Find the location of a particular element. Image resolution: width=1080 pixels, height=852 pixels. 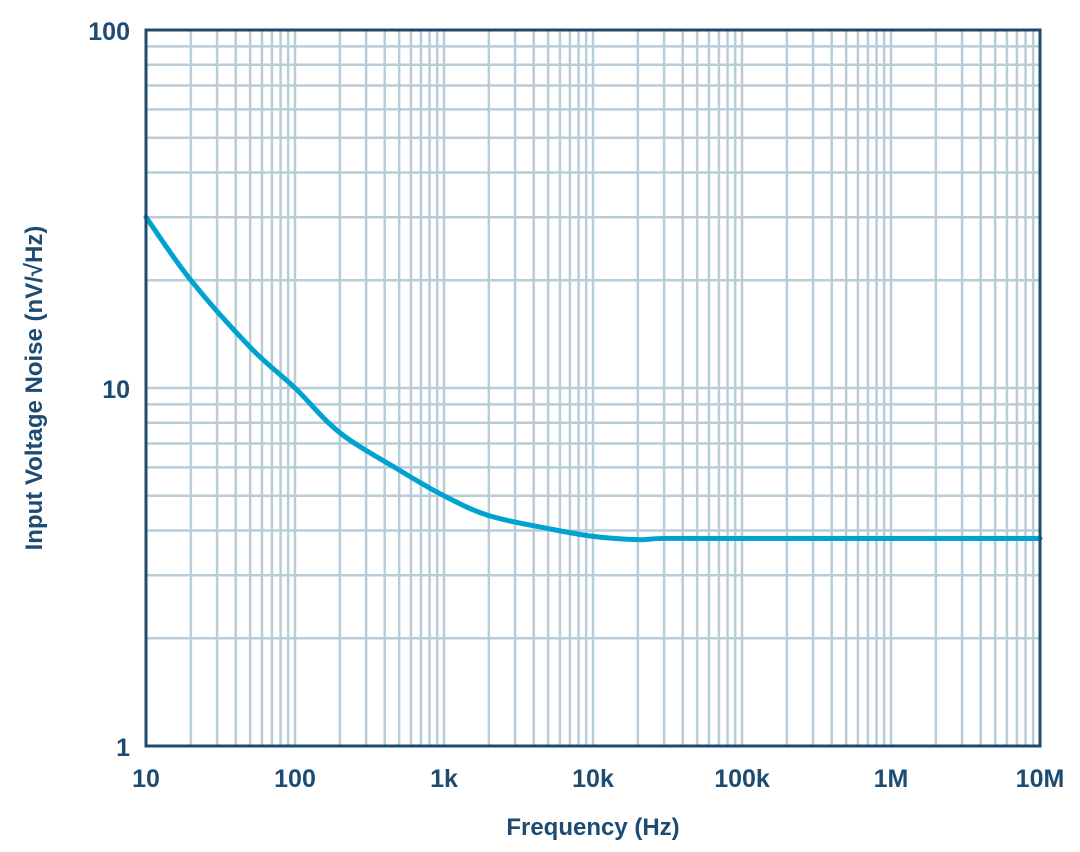

x-tick-label: 10M is located at coordinates (1040, 779).